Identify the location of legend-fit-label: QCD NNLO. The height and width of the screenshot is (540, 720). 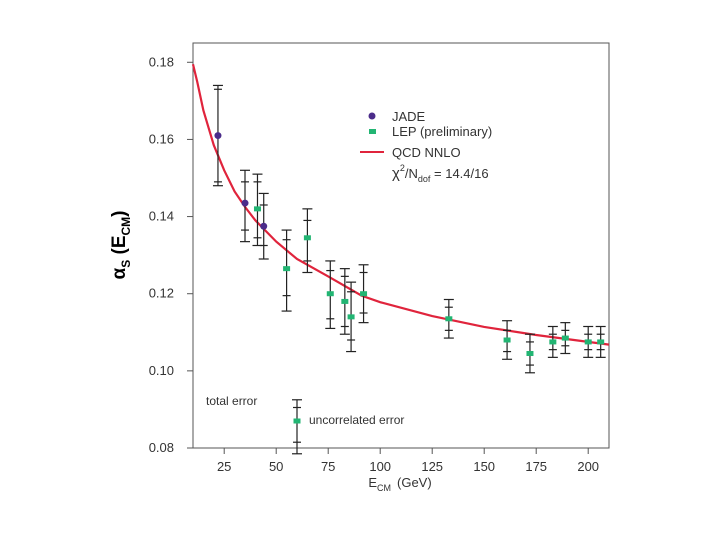
(426, 152).